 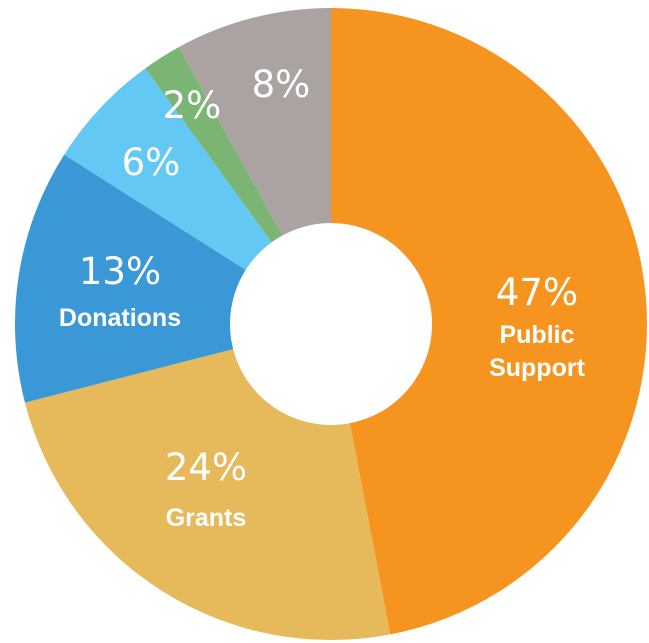 I want to click on slice-percent-label: 47%, so click(x=537, y=292).